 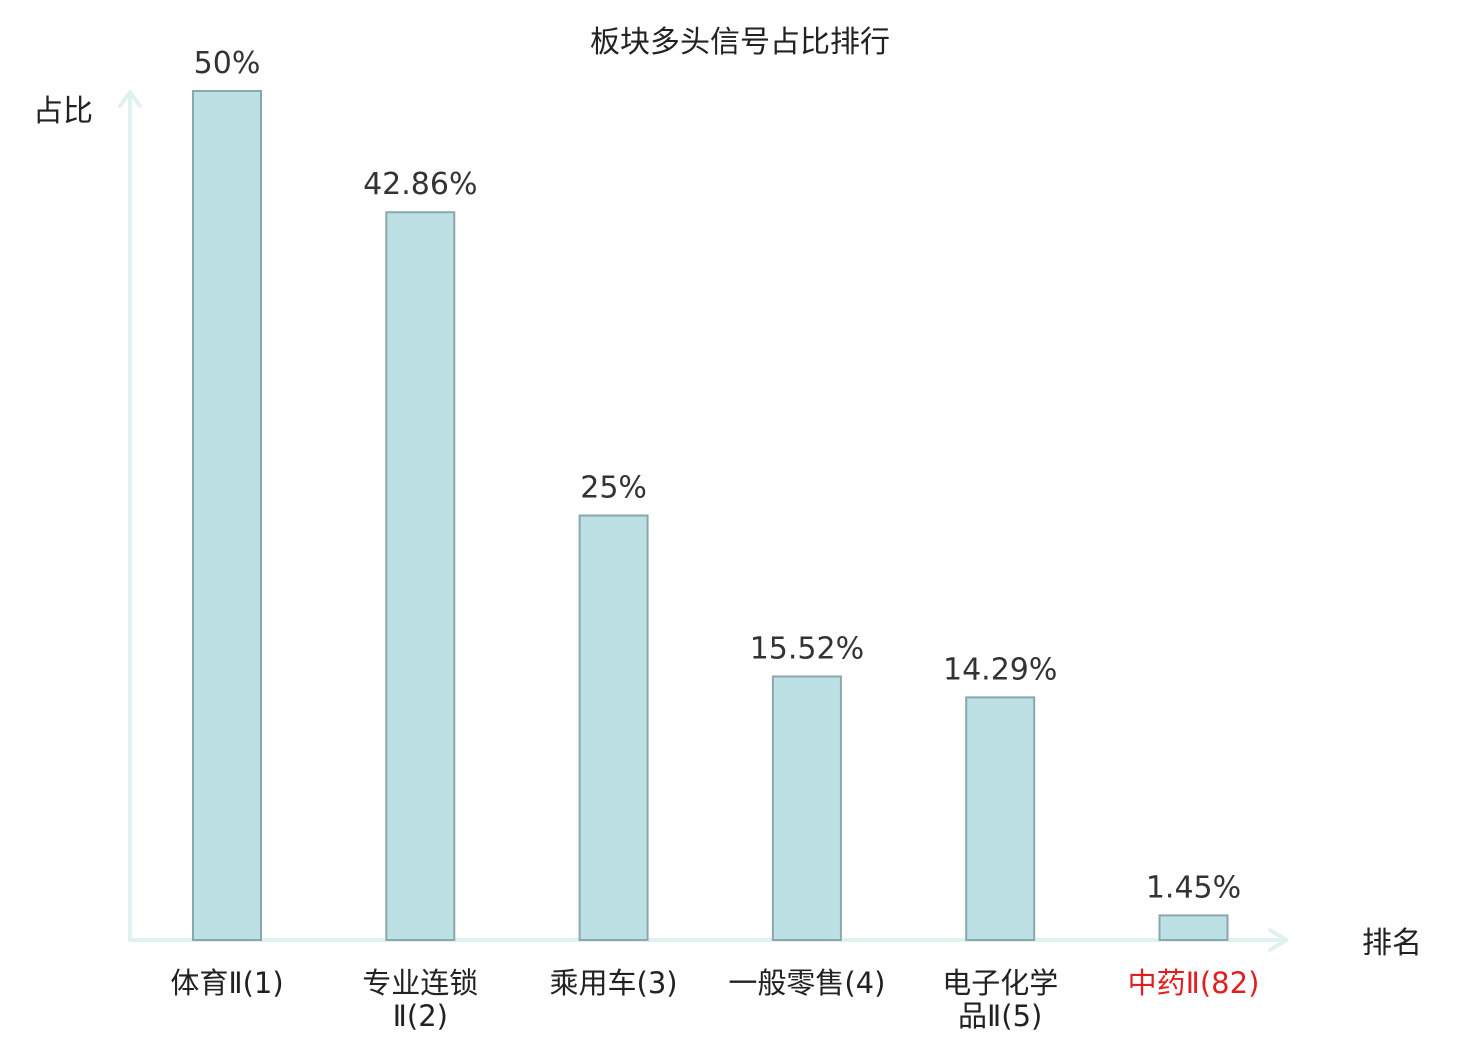 What do you see at coordinates (420, 184) in the screenshot?
I see `data-label: 42.86%` at bounding box center [420, 184].